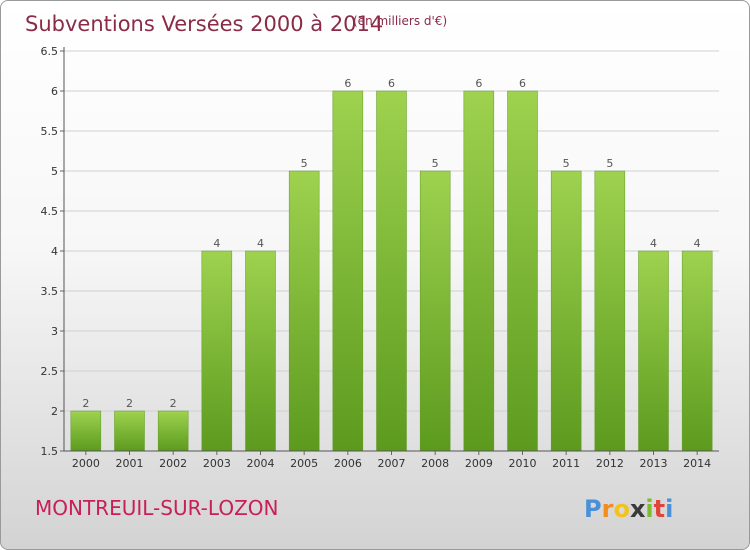 This screenshot has width=750, height=550. I want to click on x-tick-label: 2000, so click(86, 463).